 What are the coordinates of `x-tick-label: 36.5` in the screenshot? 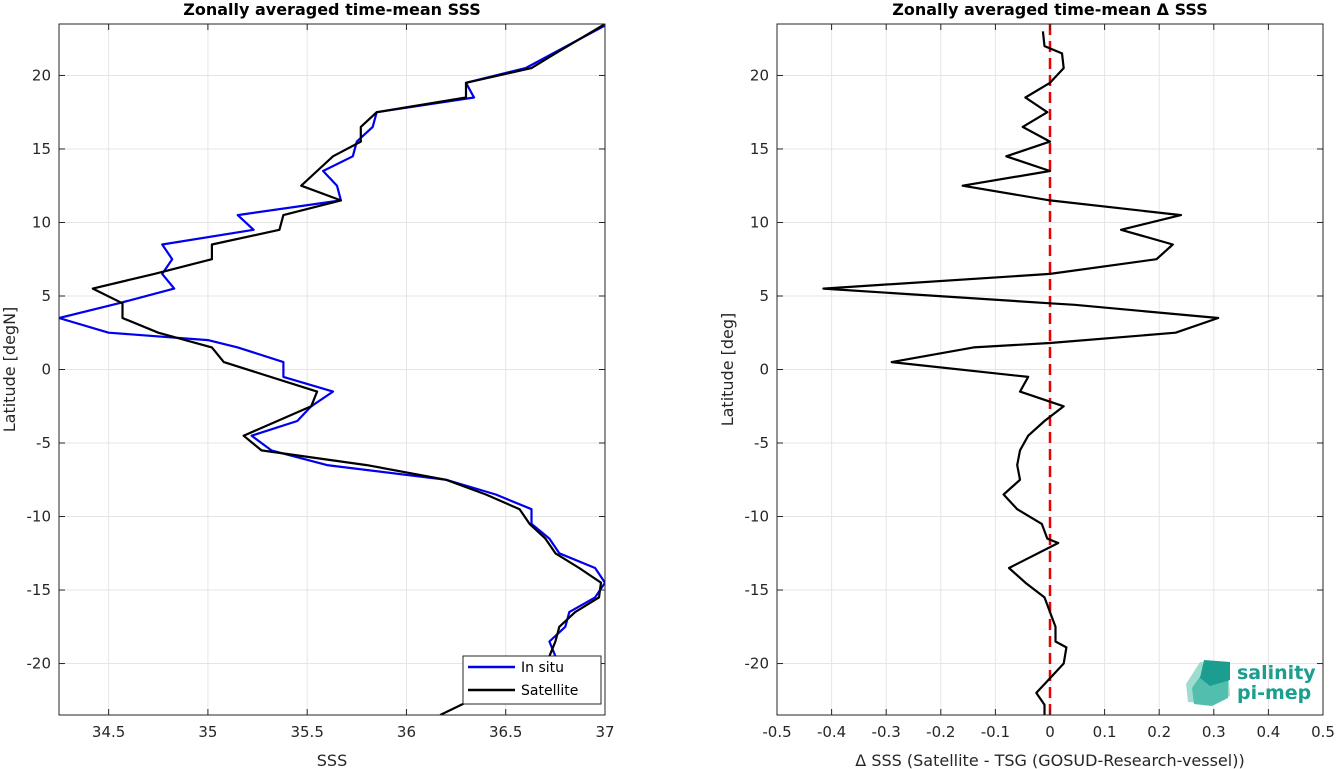 It's located at (505, 732).